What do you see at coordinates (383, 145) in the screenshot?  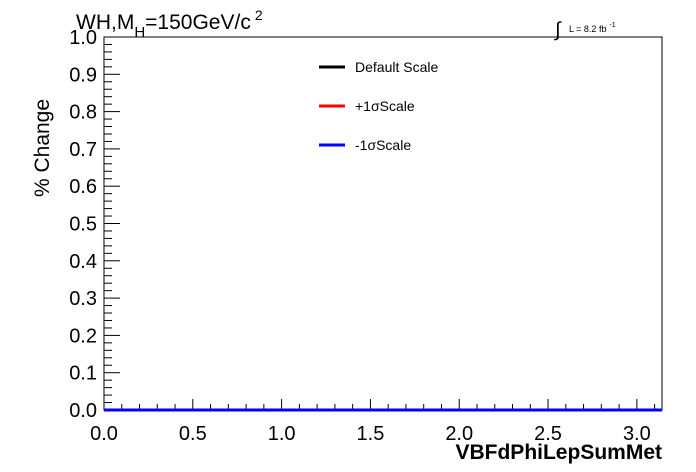 I see `legend-label-2: -1σScale` at bounding box center [383, 145].